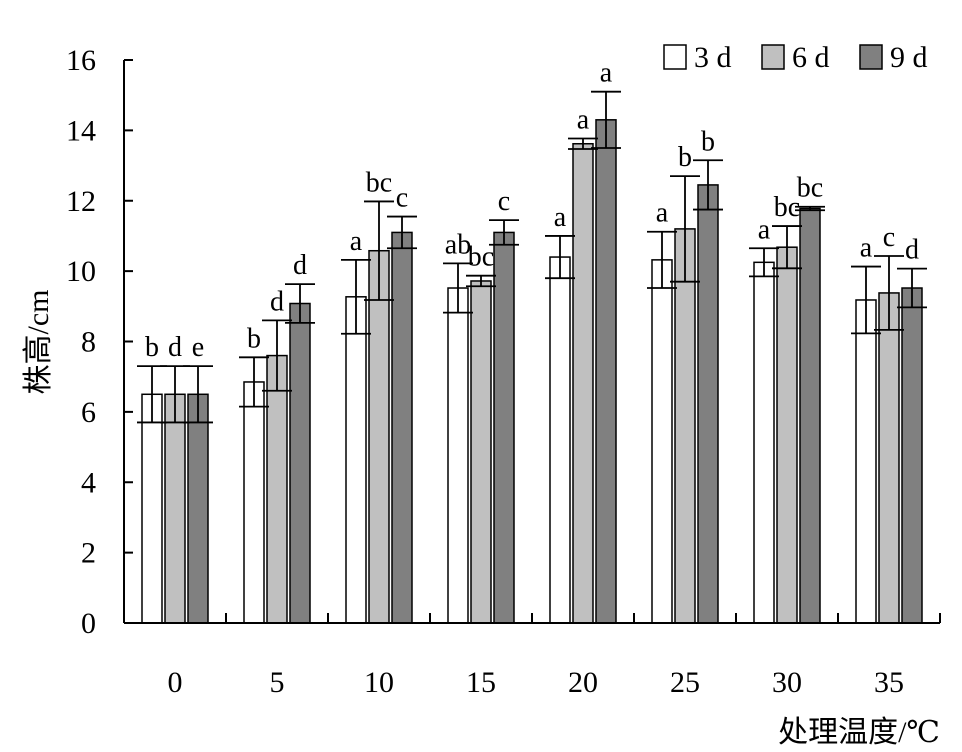 The width and height of the screenshot is (962, 752). Describe the element at coordinates (88, 553) in the screenshot. I see `y-tick-label: 2` at that location.